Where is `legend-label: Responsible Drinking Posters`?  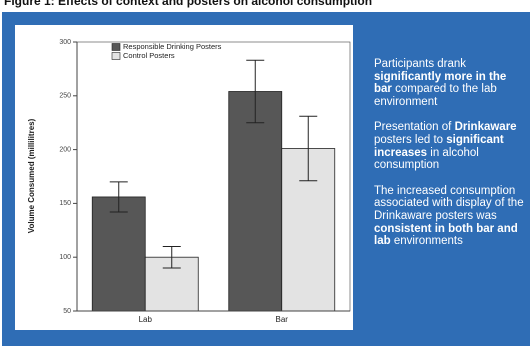
legend-label: Responsible Drinking Posters is located at coordinates (172, 46).